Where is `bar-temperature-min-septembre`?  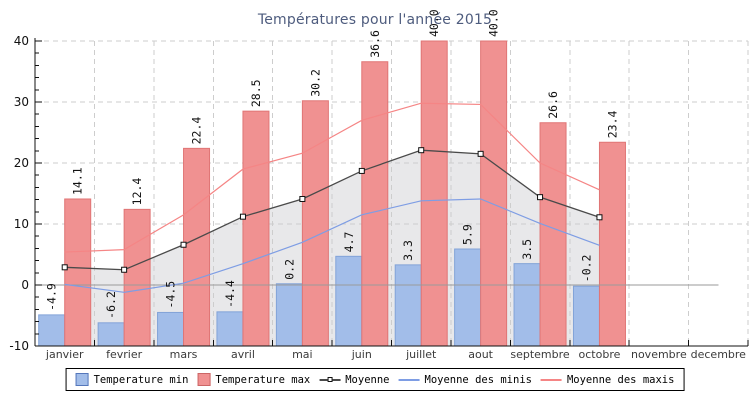 bar-temperature-min-septembre is located at coordinates (527, 305).